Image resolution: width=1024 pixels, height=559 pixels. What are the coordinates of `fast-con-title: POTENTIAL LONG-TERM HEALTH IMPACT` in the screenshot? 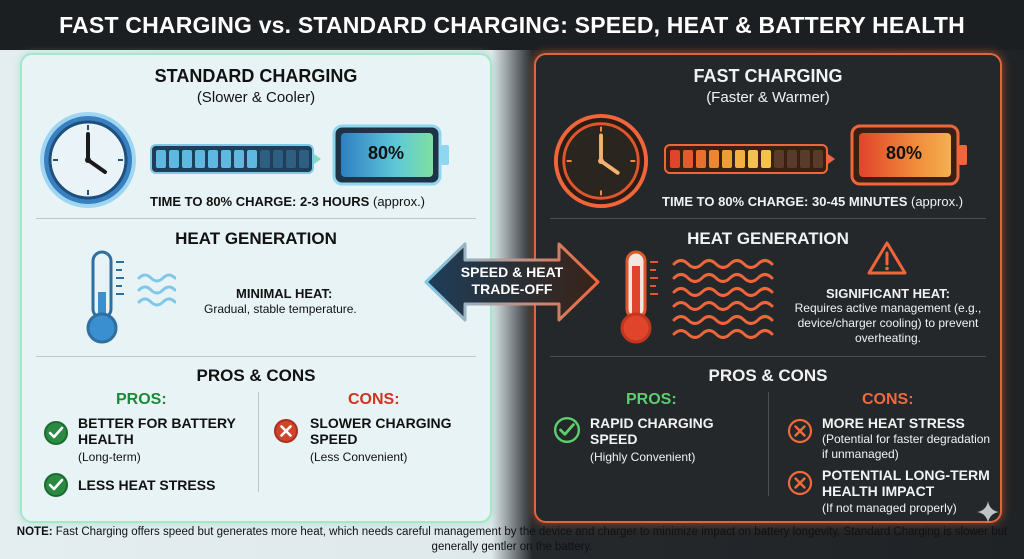 It's located at (906, 483).